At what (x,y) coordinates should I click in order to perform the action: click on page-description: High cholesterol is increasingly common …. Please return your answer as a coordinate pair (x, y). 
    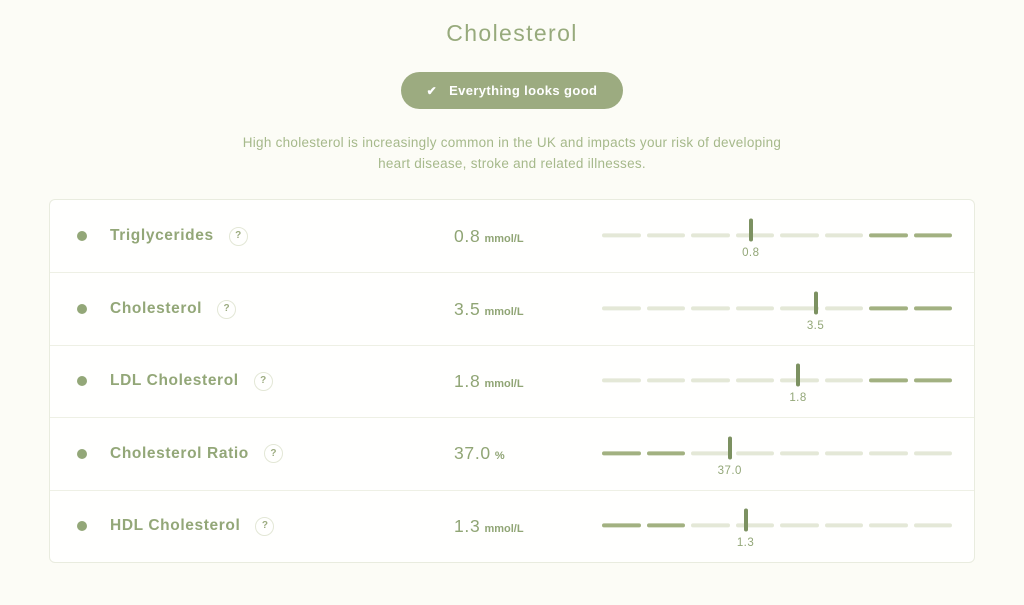
    Looking at the image, I should click on (512, 153).